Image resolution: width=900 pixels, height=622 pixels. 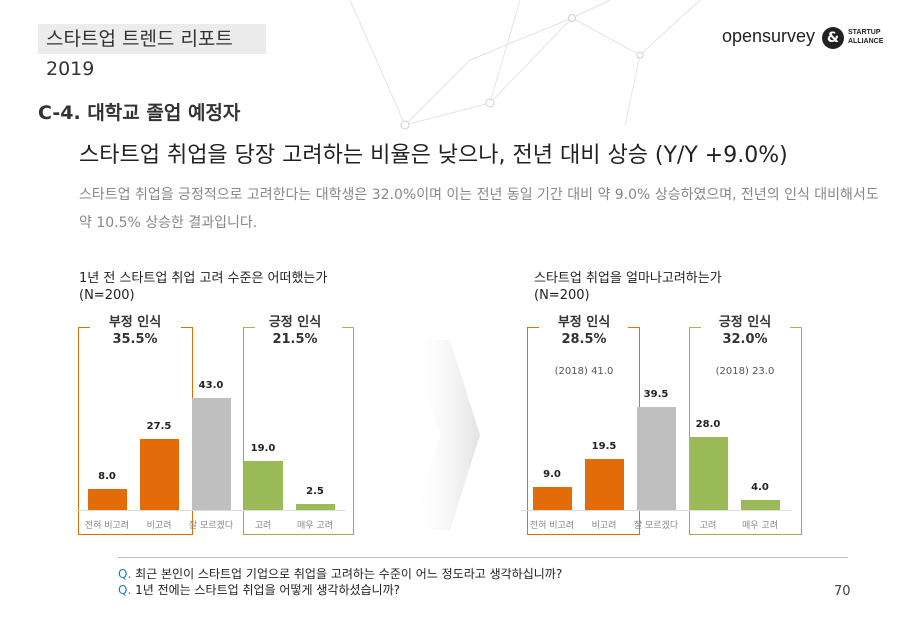 What do you see at coordinates (708, 425) in the screenshot?
I see `bar-value-label: 28.0` at bounding box center [708, 425].